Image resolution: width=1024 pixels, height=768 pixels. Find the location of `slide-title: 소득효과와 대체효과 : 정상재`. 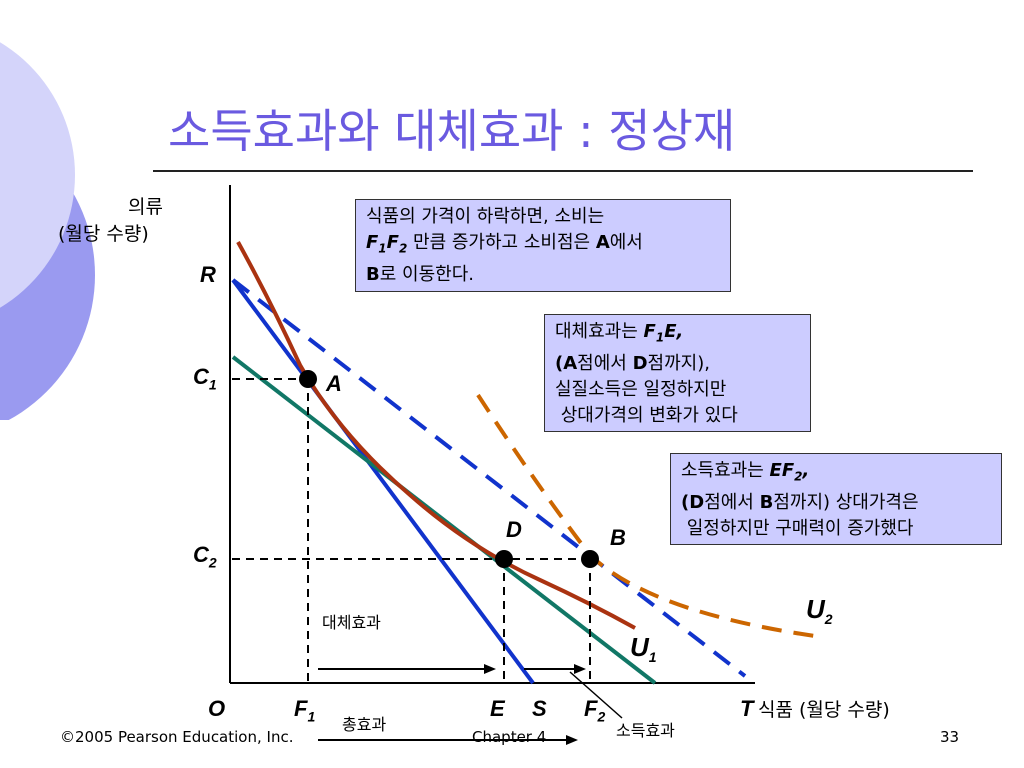

slide-title: 소득효과와 대체효과 : 정상재 is located at coordinates (452, 131).